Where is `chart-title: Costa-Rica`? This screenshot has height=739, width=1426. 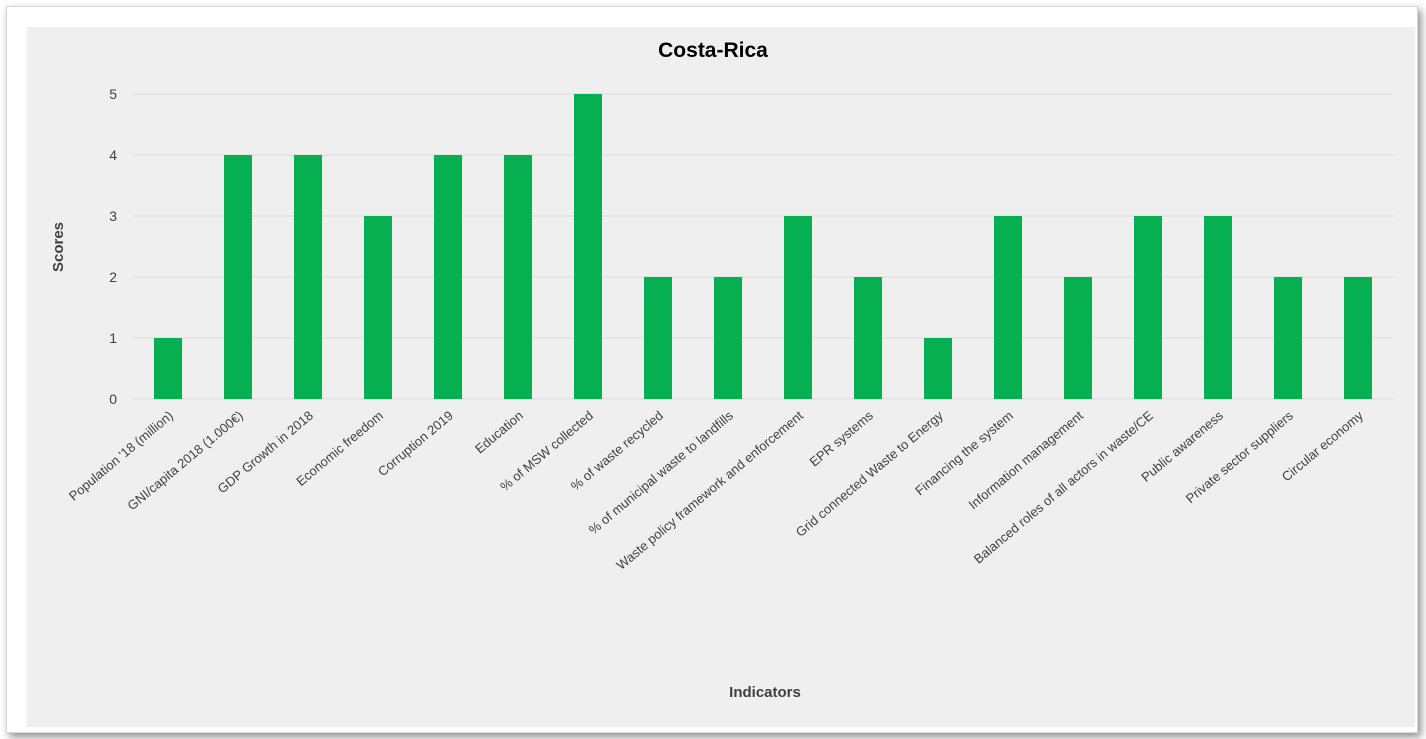
chart-title: Costa-Rica is located at coordinates (713, 50).